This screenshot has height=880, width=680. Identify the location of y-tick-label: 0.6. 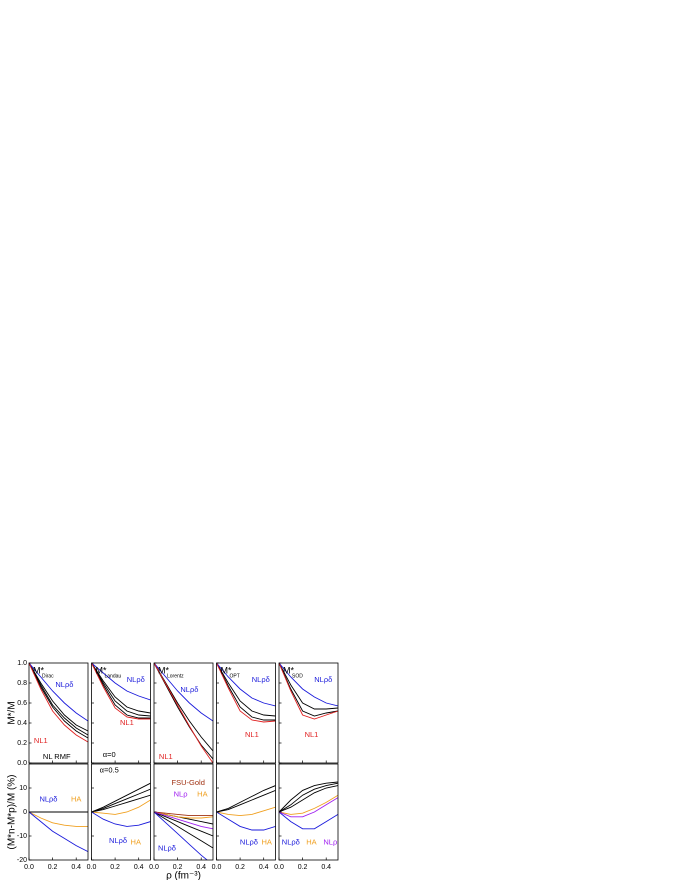
(22, 703).